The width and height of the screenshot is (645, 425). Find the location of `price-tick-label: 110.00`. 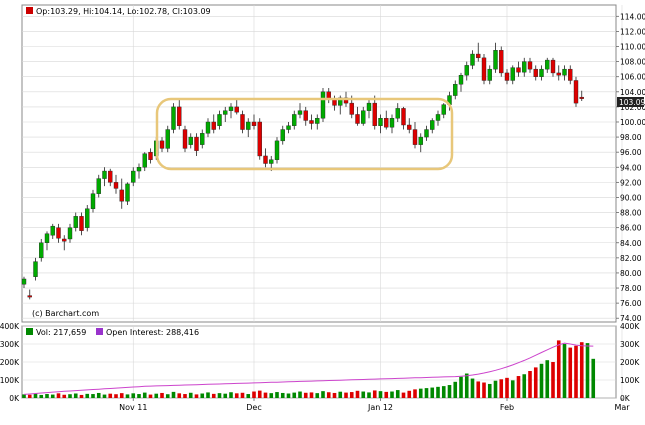

price-tick-label: 110.00 is located at coordinates (632, 47).